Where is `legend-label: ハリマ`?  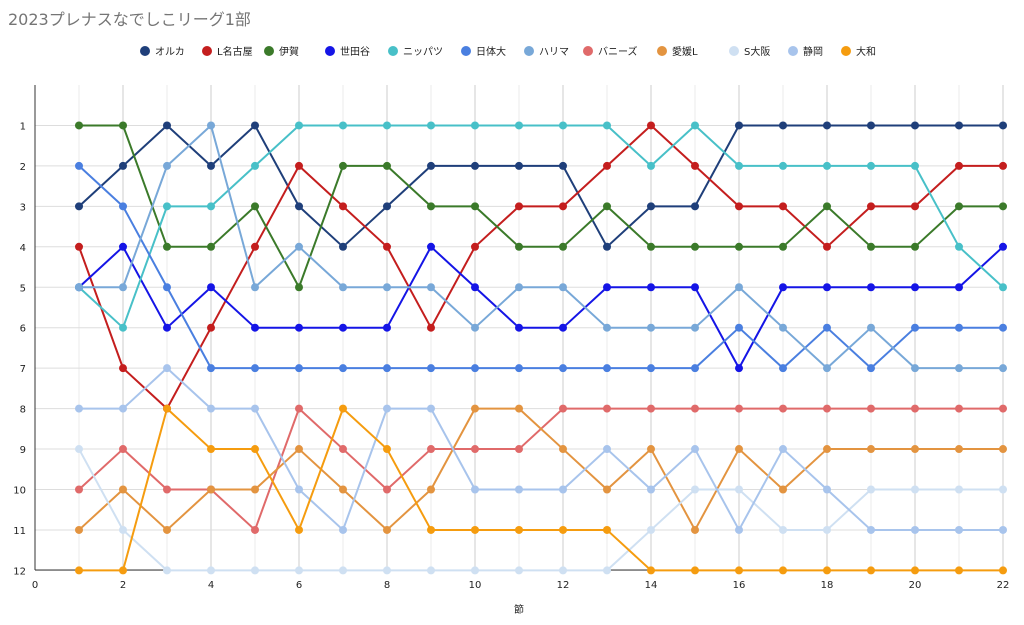
legend-label: ハリマ is located at coordinates (554, 52).